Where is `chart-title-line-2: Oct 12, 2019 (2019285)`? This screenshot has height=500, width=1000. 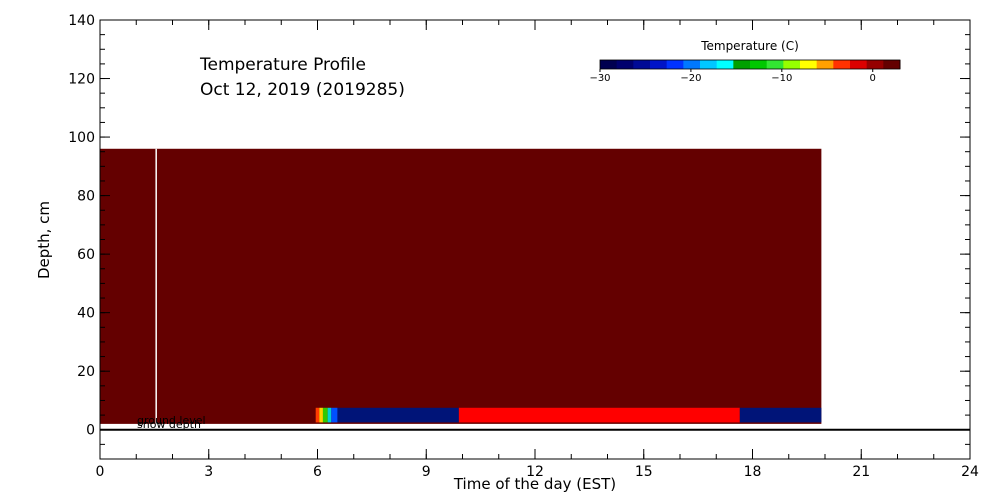
chart-title-line-2: Oct 12, 2019 (2019285) is located at coordinates (302, 90).